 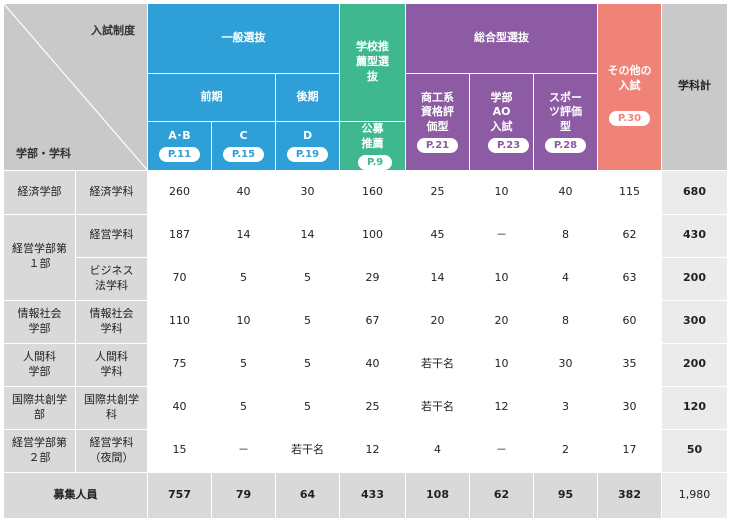 I want to click on table-row: 人間科学部 人間科学科 75 5 5 40 若干名 10 30 35 200, so click(x=366, y=365).